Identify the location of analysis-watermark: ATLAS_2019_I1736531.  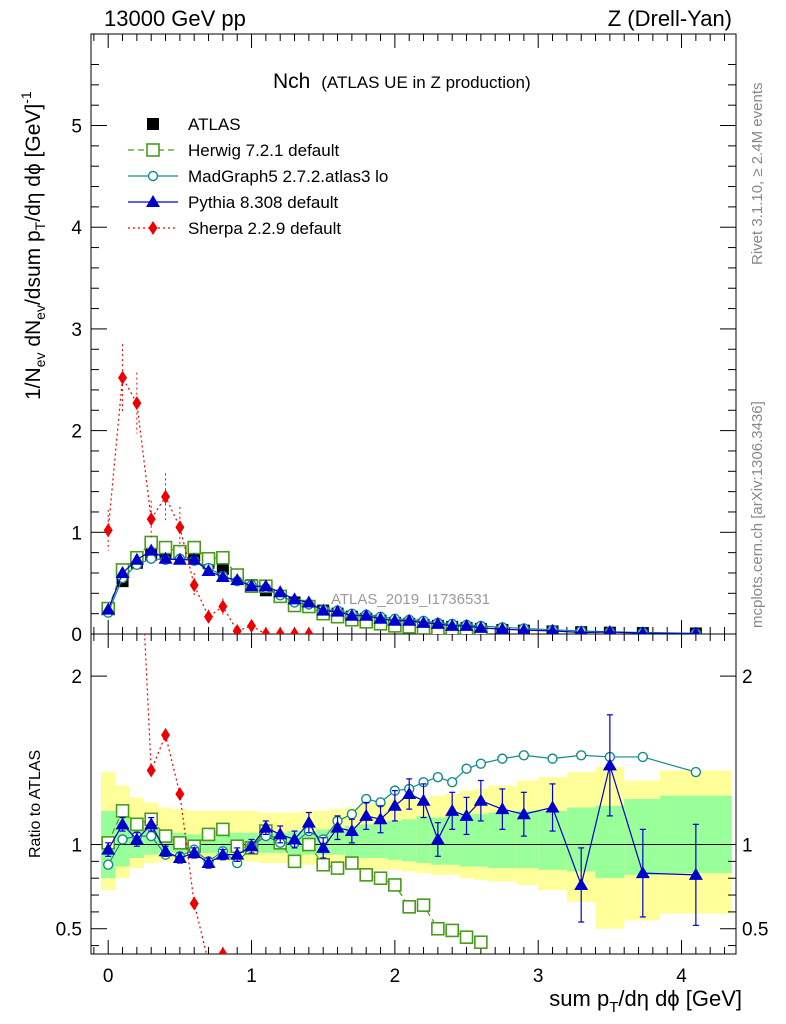
(410, 599).